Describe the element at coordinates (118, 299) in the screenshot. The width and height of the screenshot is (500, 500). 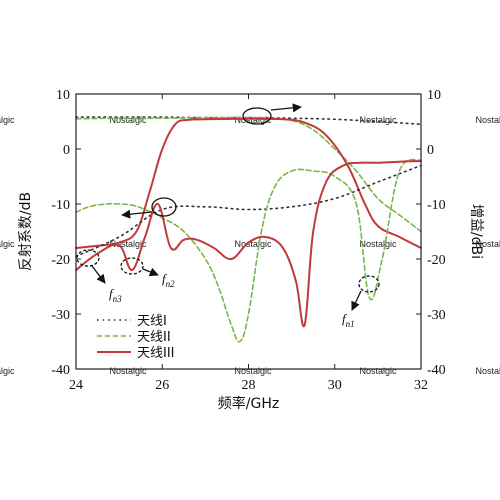
I see `annotation-subscript: n3` at that location.